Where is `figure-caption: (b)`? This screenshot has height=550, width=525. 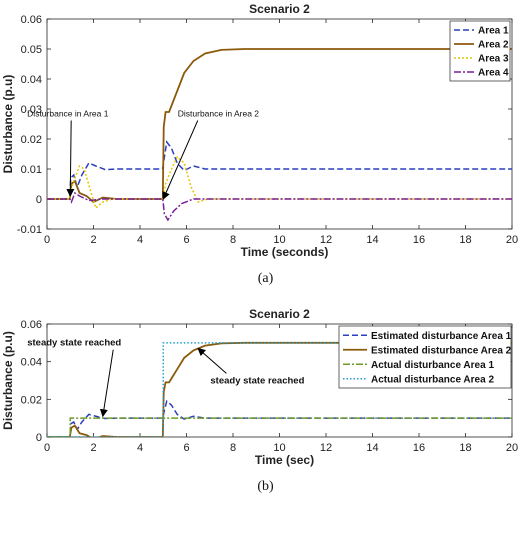
figure-caption: (b) is located at coordinates (265, 486).